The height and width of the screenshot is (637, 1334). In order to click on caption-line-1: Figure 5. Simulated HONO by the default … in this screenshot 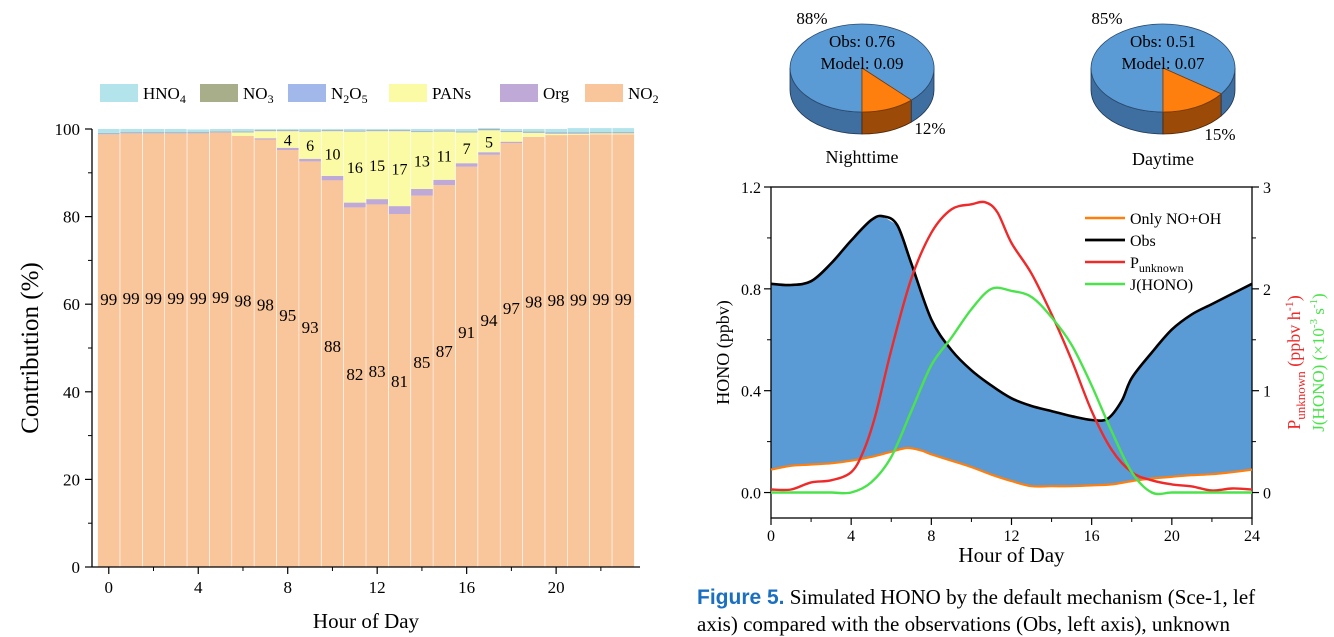, I will do `click(1015, 597)`.